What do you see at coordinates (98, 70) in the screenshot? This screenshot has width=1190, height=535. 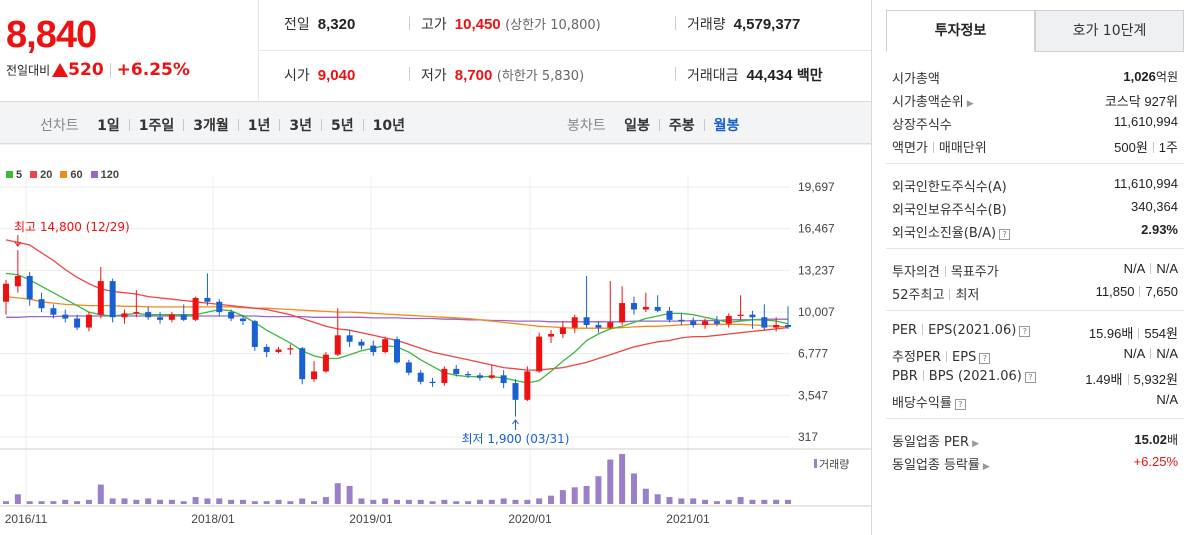 I see `change-row: 전일대비 520 +6.25%` at bounding box center [98, 70].